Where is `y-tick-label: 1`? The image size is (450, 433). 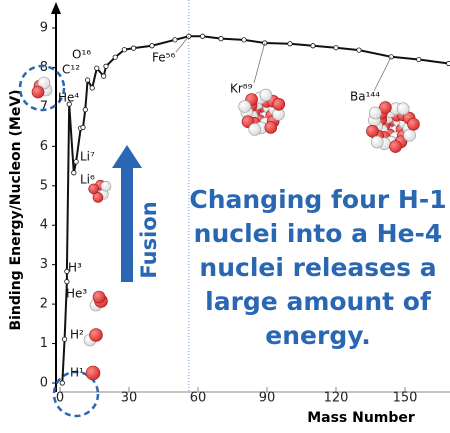
y-tick-label: 1 is located at coordinates (44, 343).